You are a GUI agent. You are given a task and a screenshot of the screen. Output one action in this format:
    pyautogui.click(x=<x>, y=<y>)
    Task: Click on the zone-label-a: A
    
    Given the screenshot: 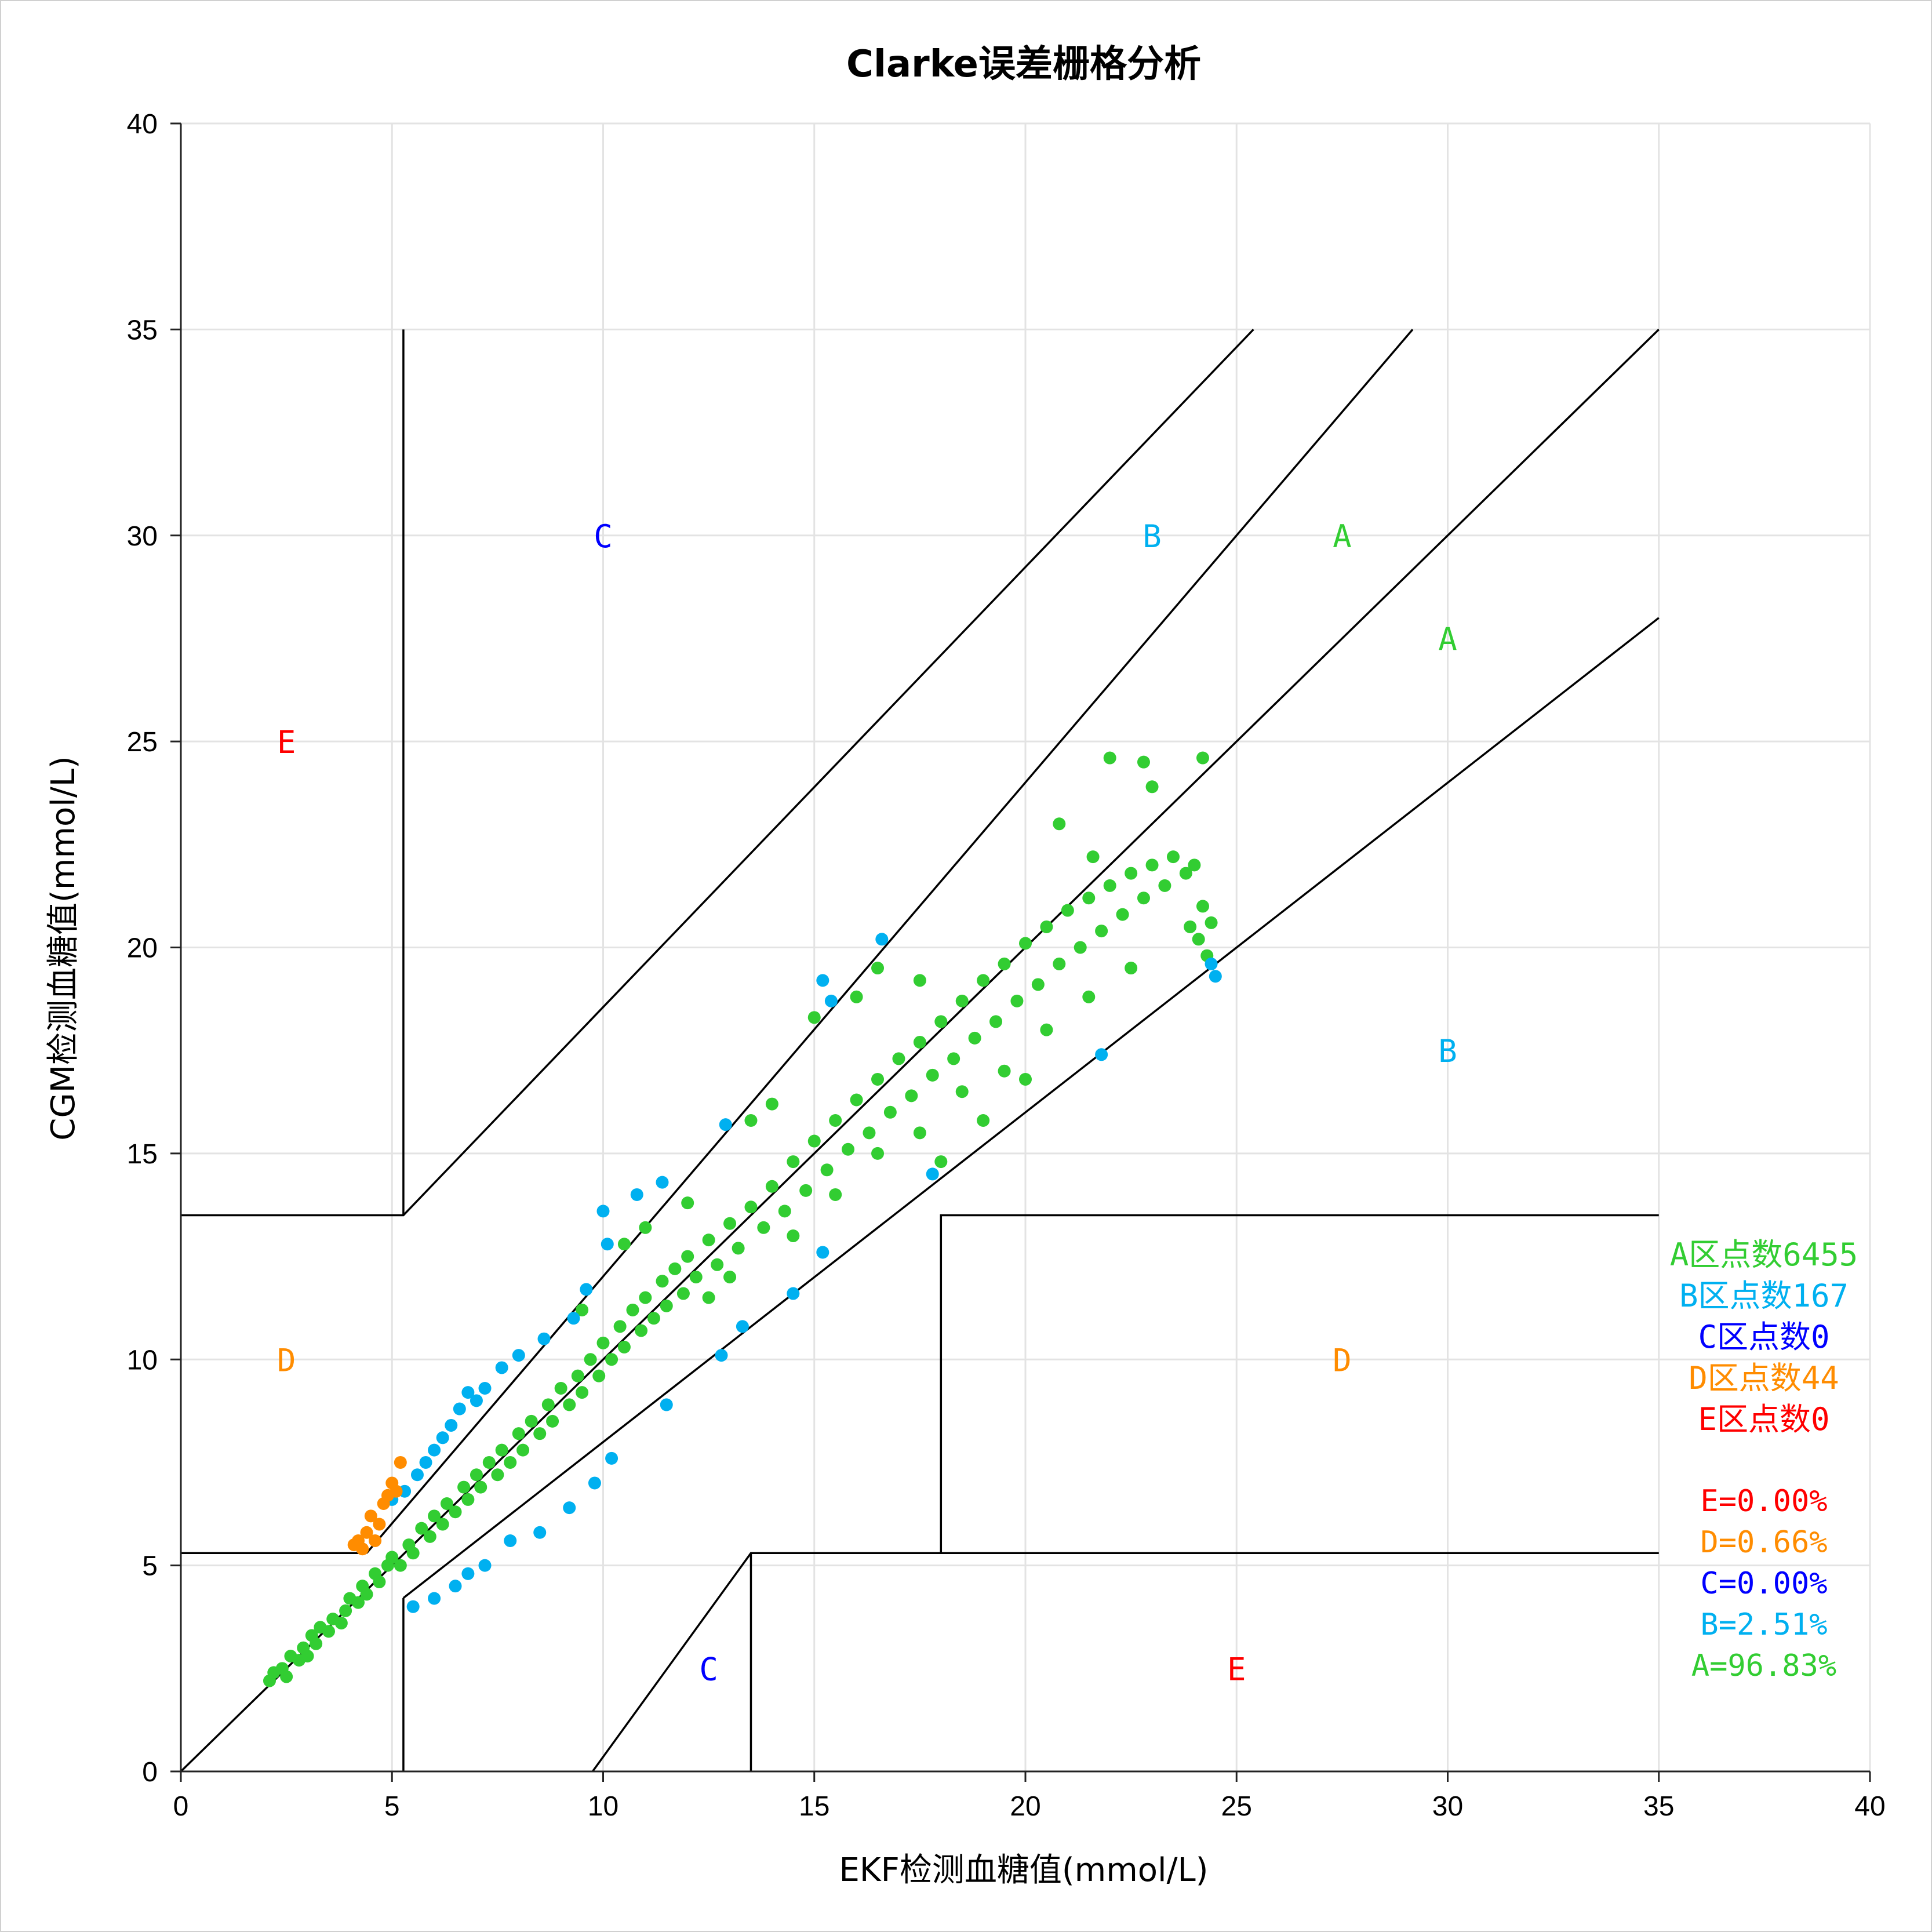 What is the action you would take?
    pyautogui.click(x=1342, y=536)
    